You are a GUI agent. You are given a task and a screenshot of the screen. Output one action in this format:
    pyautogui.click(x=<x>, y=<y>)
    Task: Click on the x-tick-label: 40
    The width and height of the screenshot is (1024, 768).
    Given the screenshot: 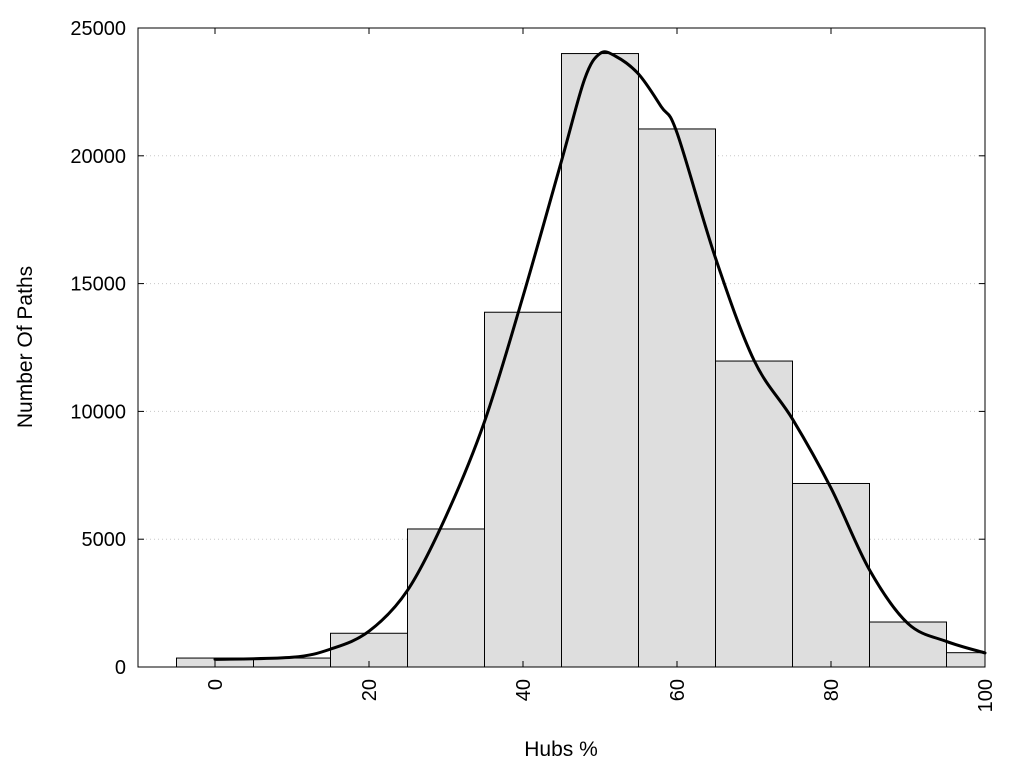 What is the action you would take?
    pyautogui.click(x=524, y=690)
    